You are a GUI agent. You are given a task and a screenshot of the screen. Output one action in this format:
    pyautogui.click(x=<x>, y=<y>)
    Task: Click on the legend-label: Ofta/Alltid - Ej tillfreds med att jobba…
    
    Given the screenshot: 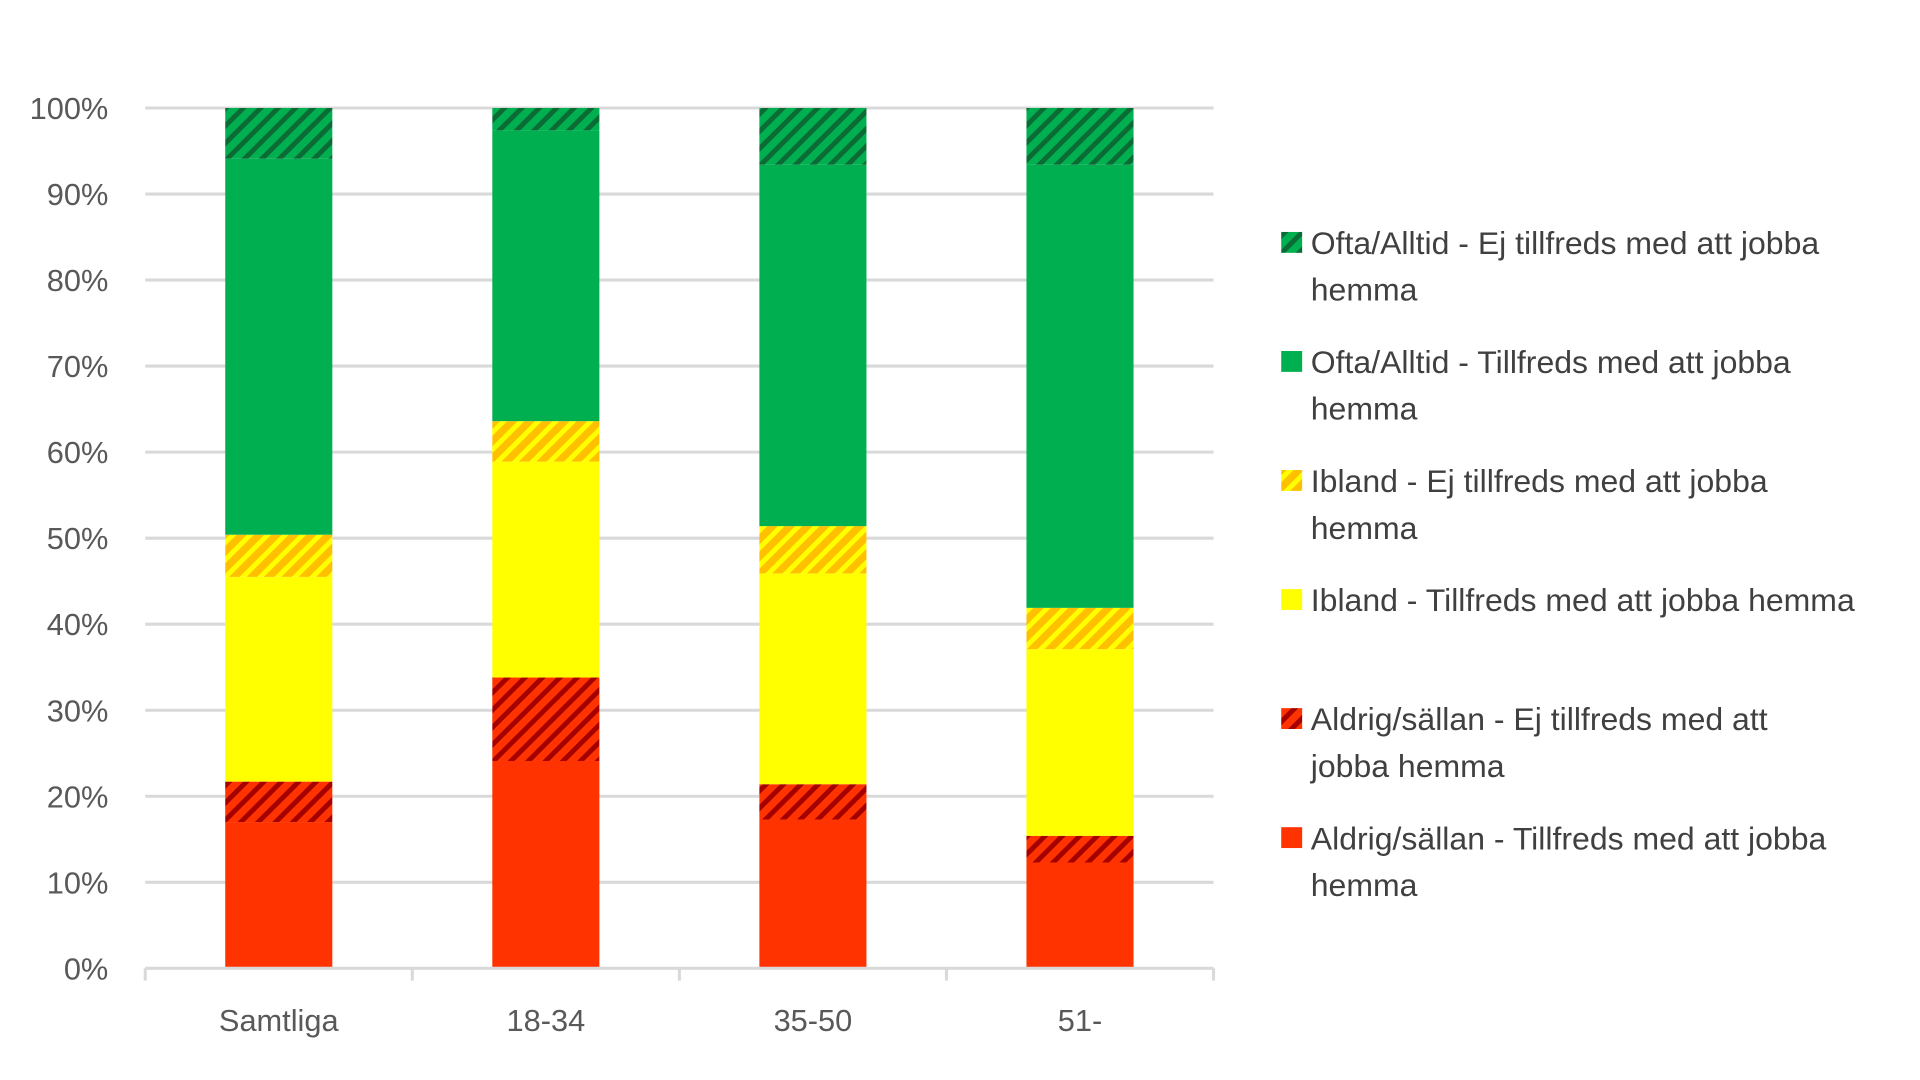 What is the action you would take?
    pyautogui.click(x=1565, y=266)
    